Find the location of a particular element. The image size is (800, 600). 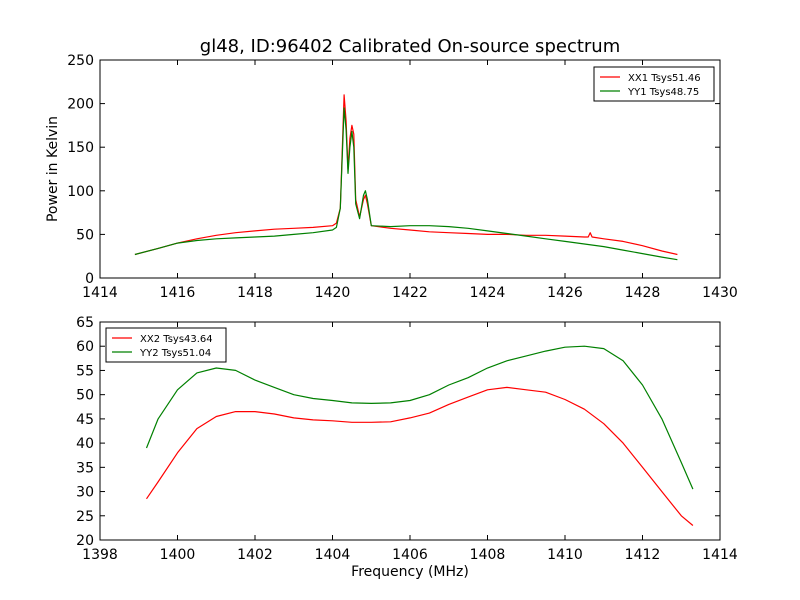

x-tick-label: 1408 is located at coordinates (488, 555).